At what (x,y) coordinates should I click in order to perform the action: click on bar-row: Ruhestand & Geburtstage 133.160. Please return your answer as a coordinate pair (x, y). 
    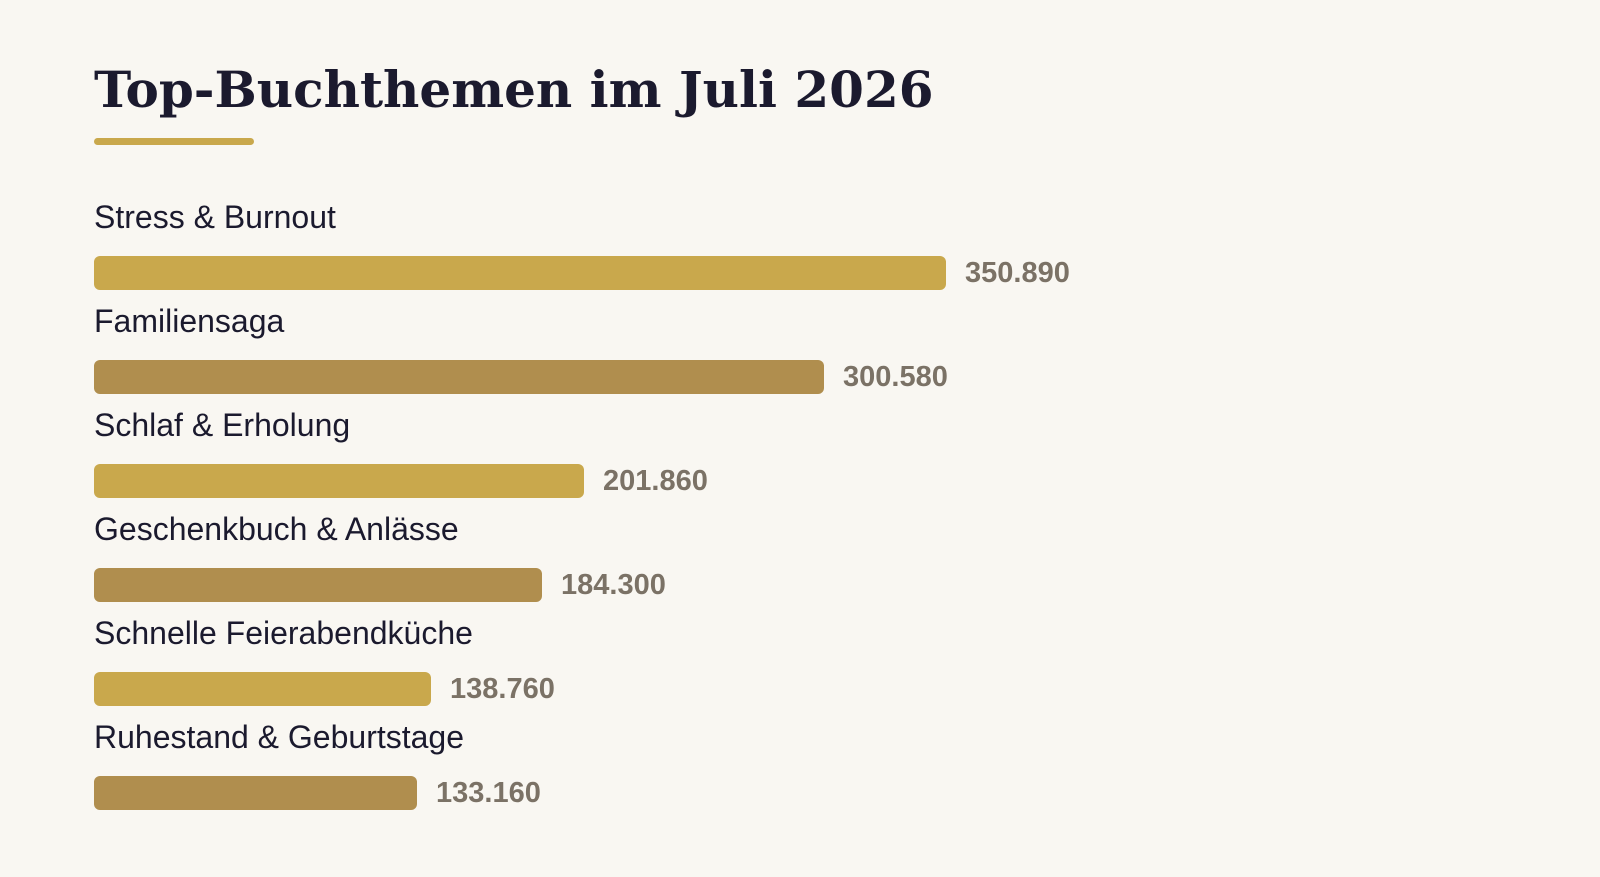
    Looking at the image, I should click on (317, 764).